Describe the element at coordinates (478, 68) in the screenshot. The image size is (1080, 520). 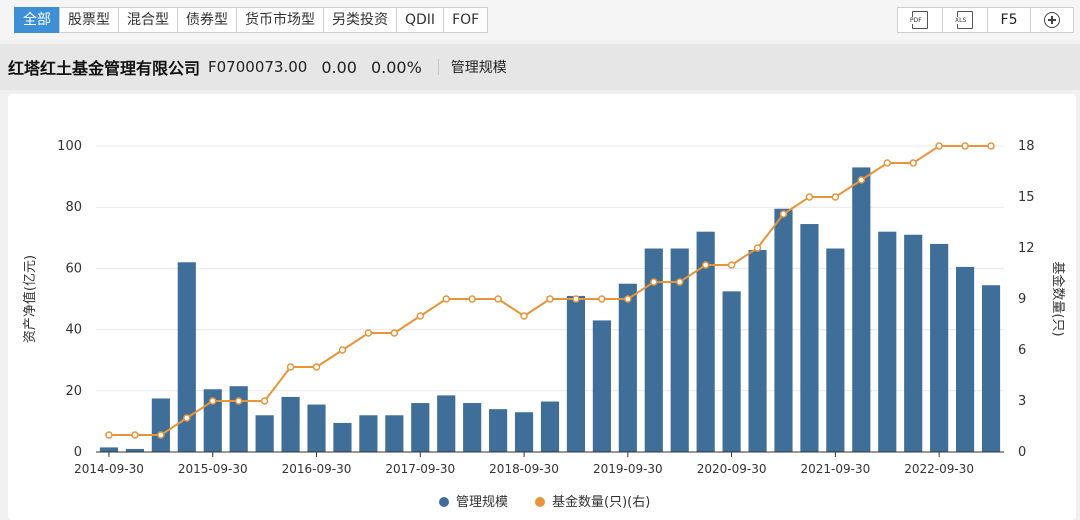
I see `metric-label: 管理规模` at that location.